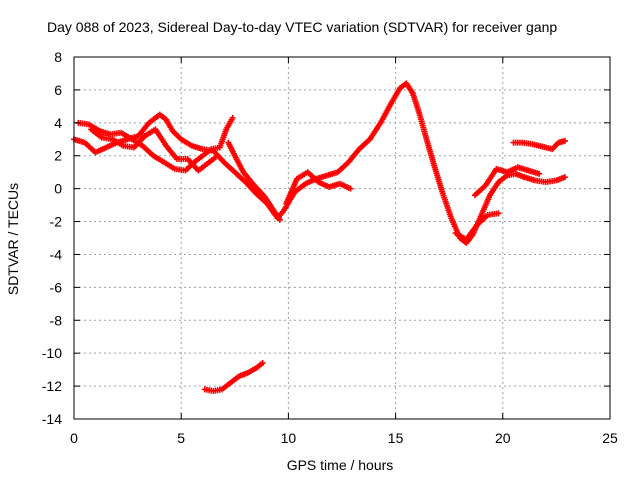 This screenshot has width=640, height=480. What do you see at coordinates (344, 438) in the screenshot?
I see `x-tick-labels: 0 5 10 15 20 25` at bounding box center [344, 438].